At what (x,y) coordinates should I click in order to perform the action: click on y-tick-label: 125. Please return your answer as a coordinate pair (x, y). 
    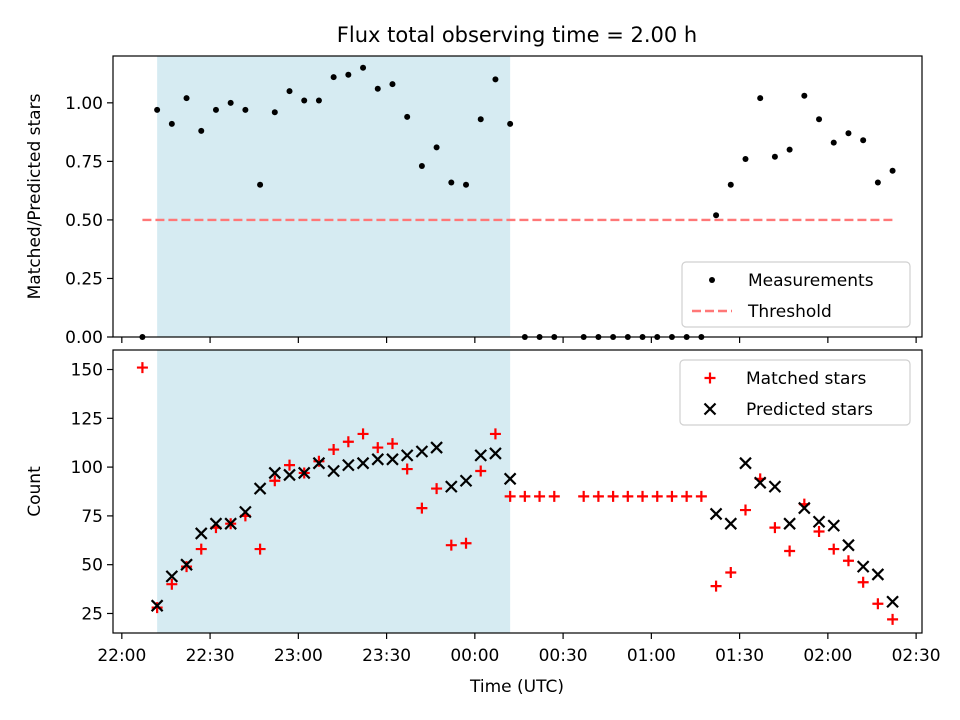
    Looking at the image, I should click on (87, 419).